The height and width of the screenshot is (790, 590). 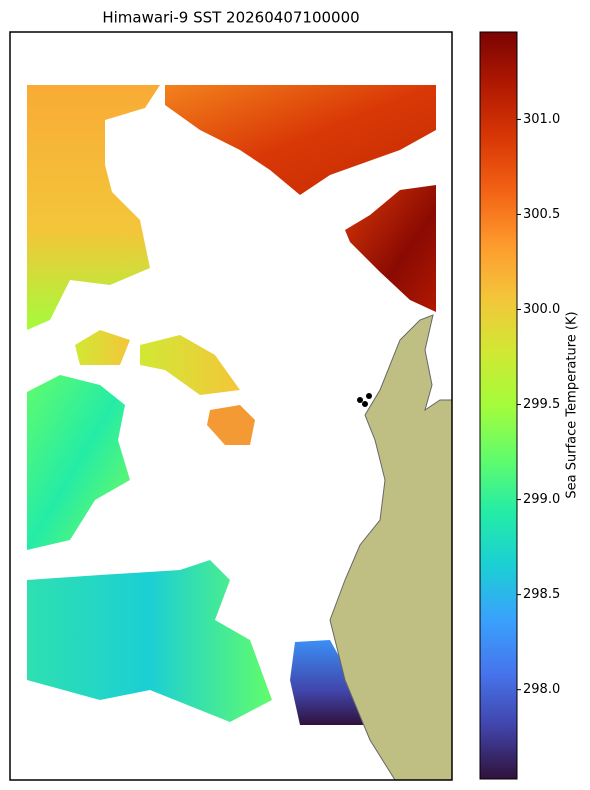 What do you see at coordinates (541, 499) in the screenshot?
I see `colorbar-tick-label: 299.0` at bounding box center [541, 499].